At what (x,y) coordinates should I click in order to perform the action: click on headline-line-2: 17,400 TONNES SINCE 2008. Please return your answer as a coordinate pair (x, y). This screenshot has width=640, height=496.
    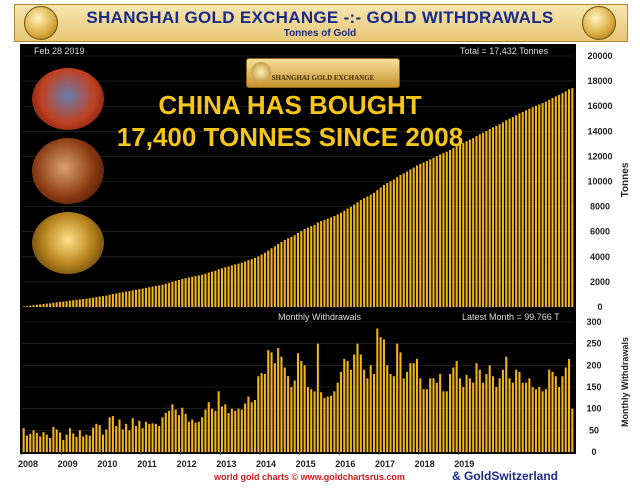
    Looking at the image, I should click on (290, 137).